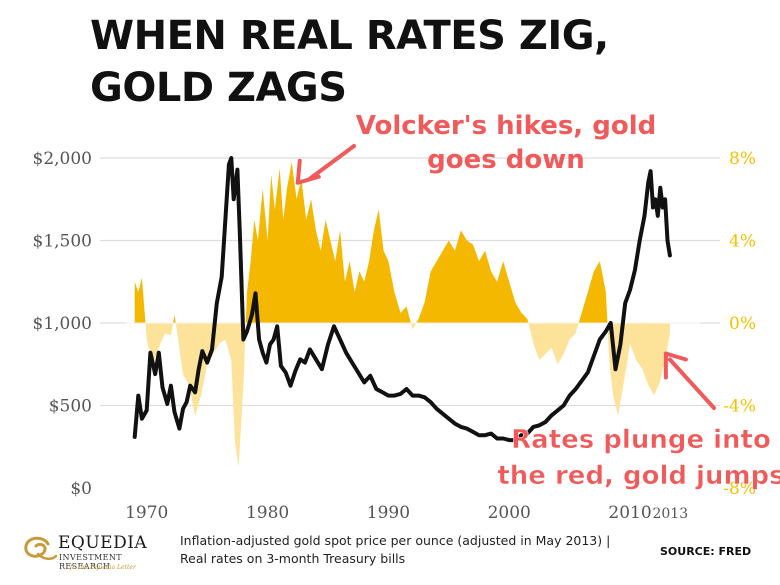 The height and width of the screenshot is (585, 780). I want to click on x-axis-tick-label: 2013, so click(670, 514).